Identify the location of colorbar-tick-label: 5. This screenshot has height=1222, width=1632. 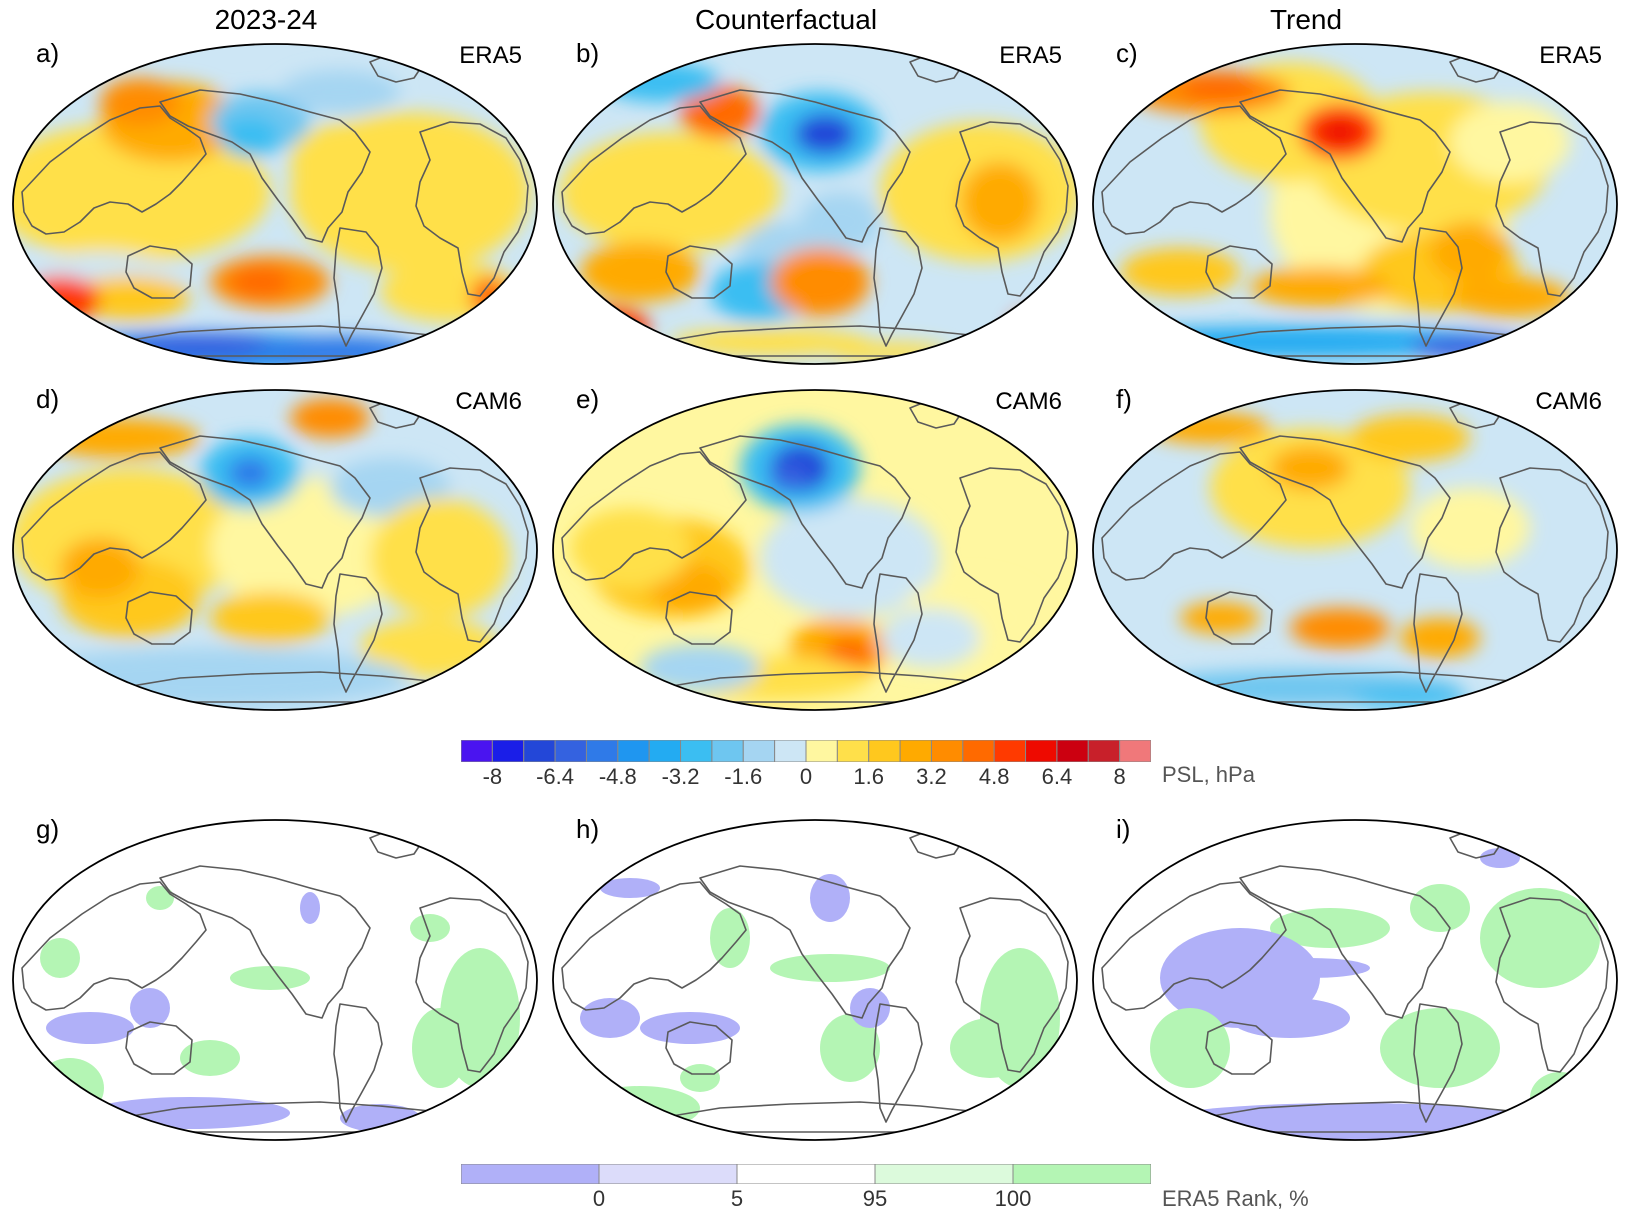
(737, 1198).